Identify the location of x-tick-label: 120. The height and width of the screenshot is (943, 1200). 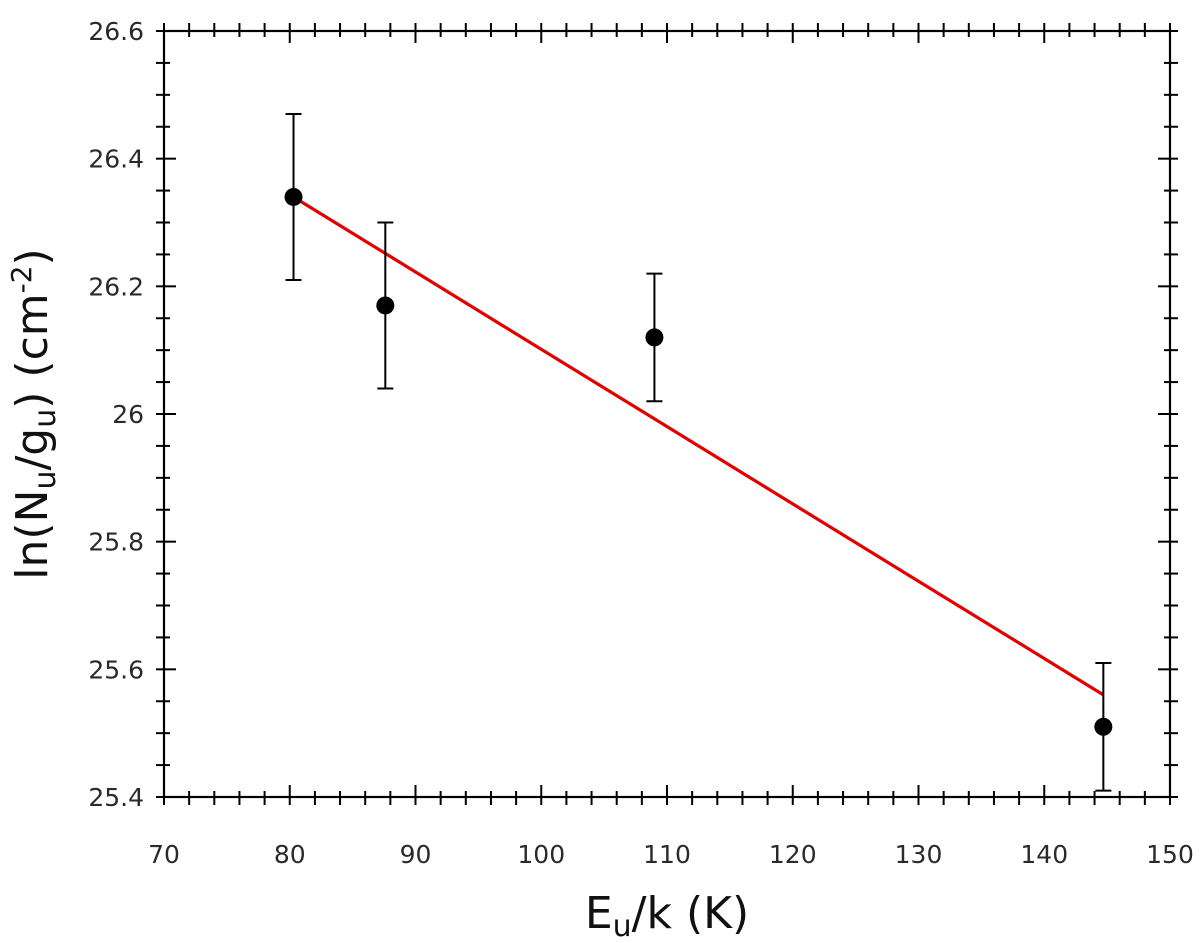
(793, 854).